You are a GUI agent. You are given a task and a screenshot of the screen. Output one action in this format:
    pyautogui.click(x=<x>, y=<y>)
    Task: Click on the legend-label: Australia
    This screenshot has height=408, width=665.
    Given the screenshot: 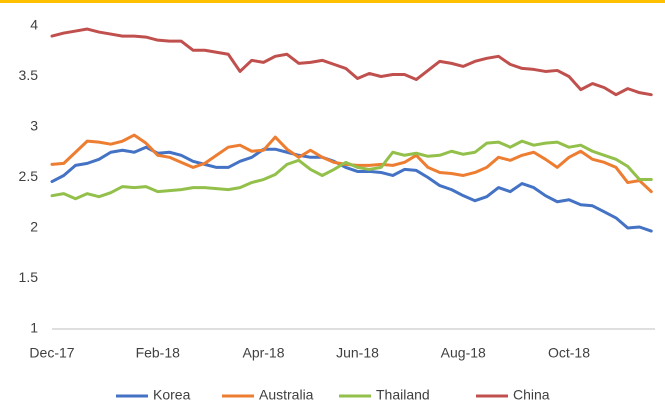 What is the action you would take?
    pyautogui.click(x=286, y=395)
    